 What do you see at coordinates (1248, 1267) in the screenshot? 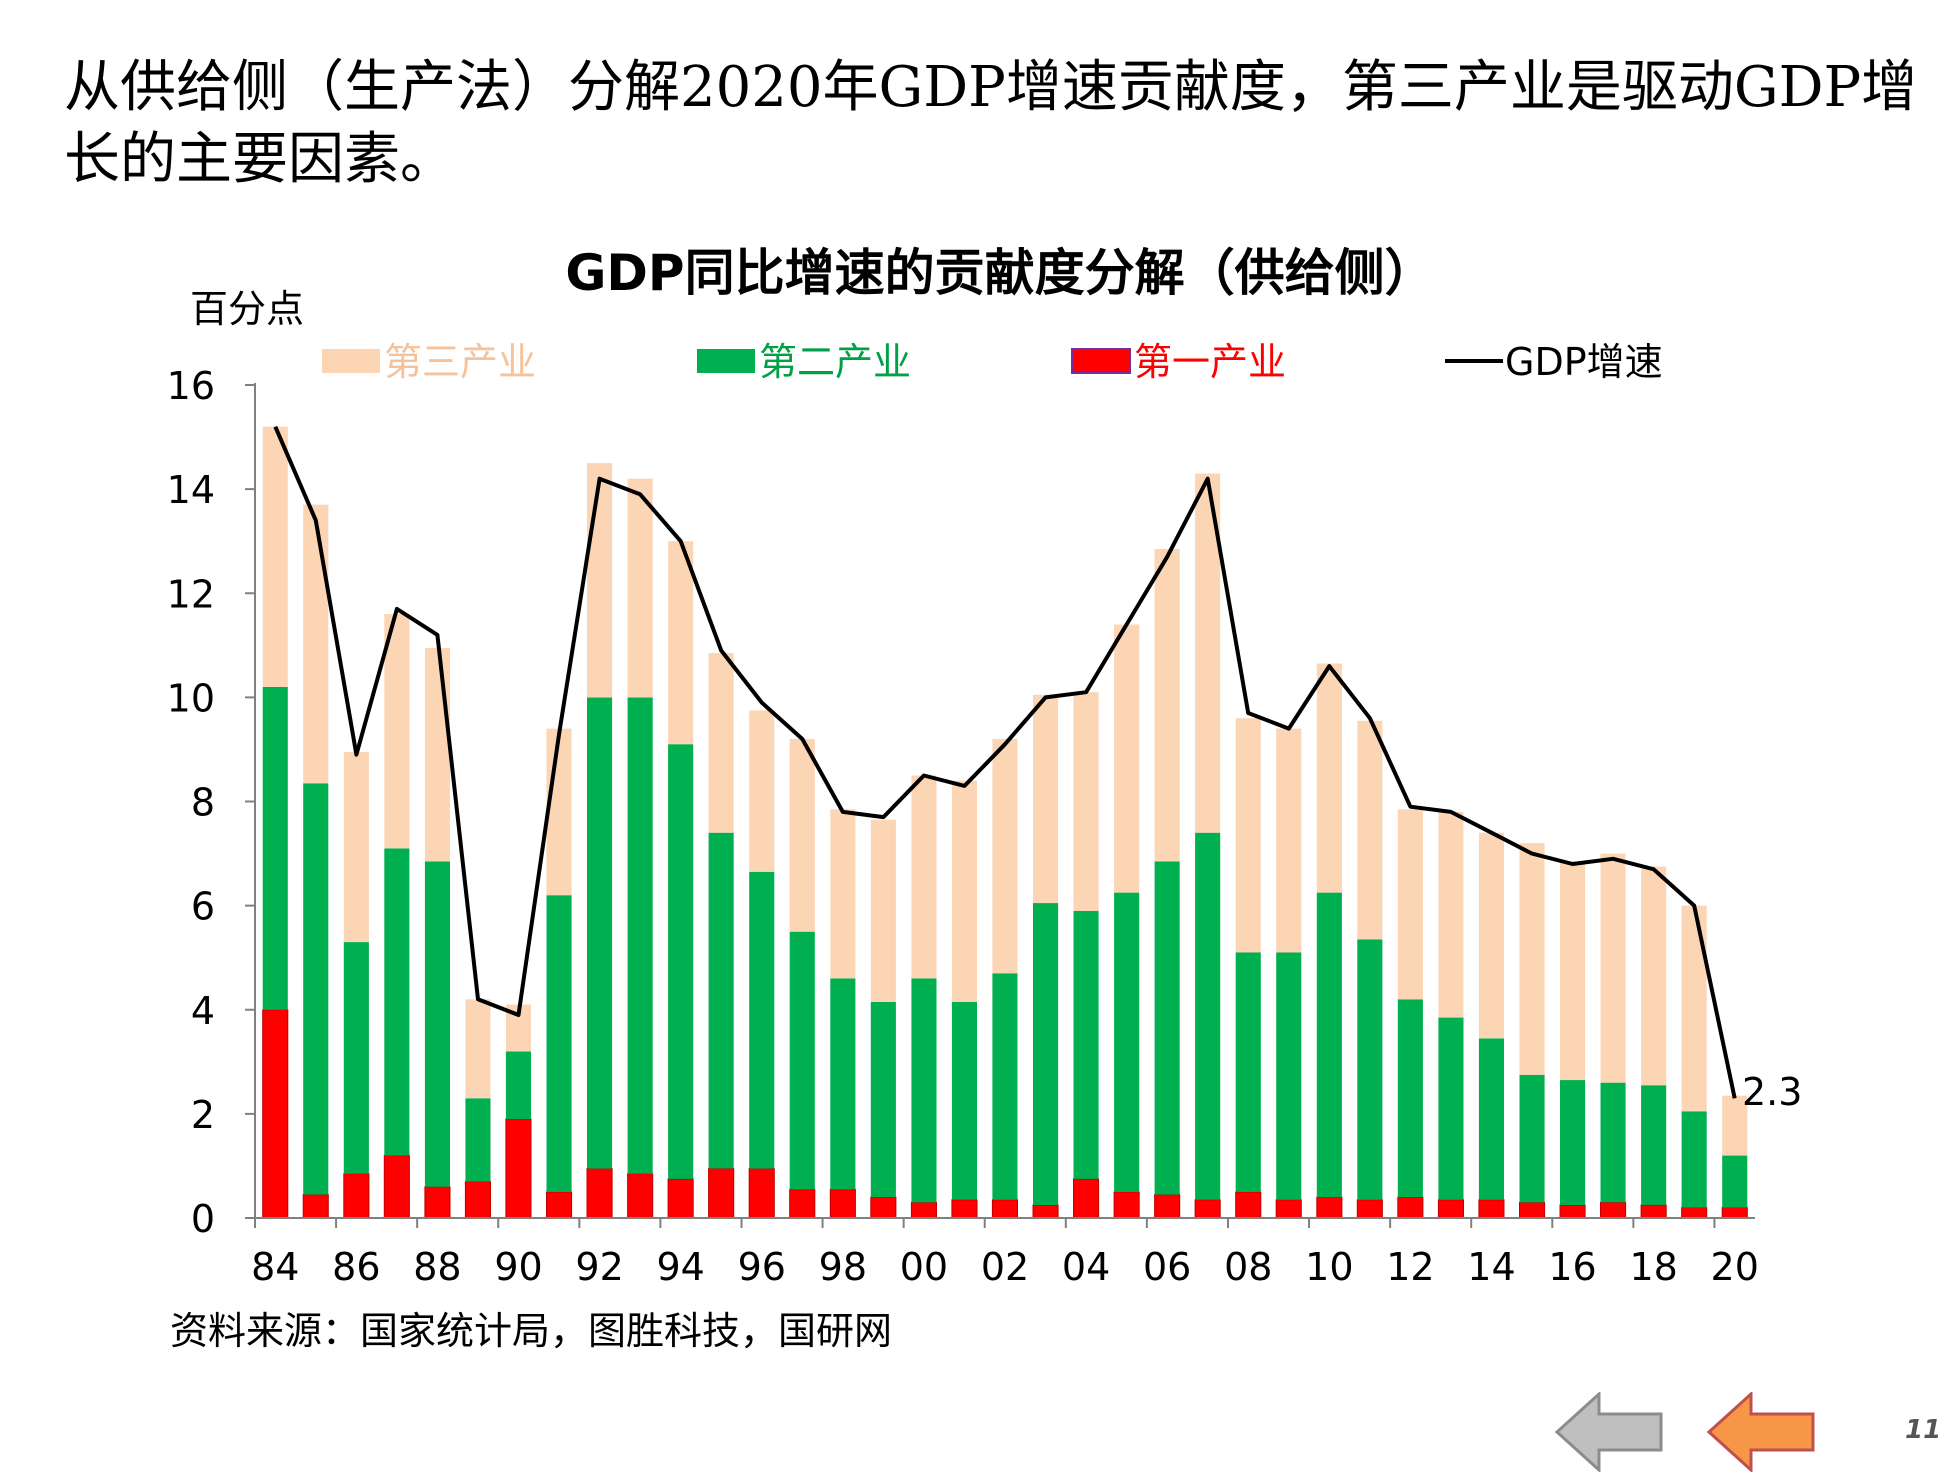
I see `x-tick-label: 08` at bounding box center [1248, 1267].